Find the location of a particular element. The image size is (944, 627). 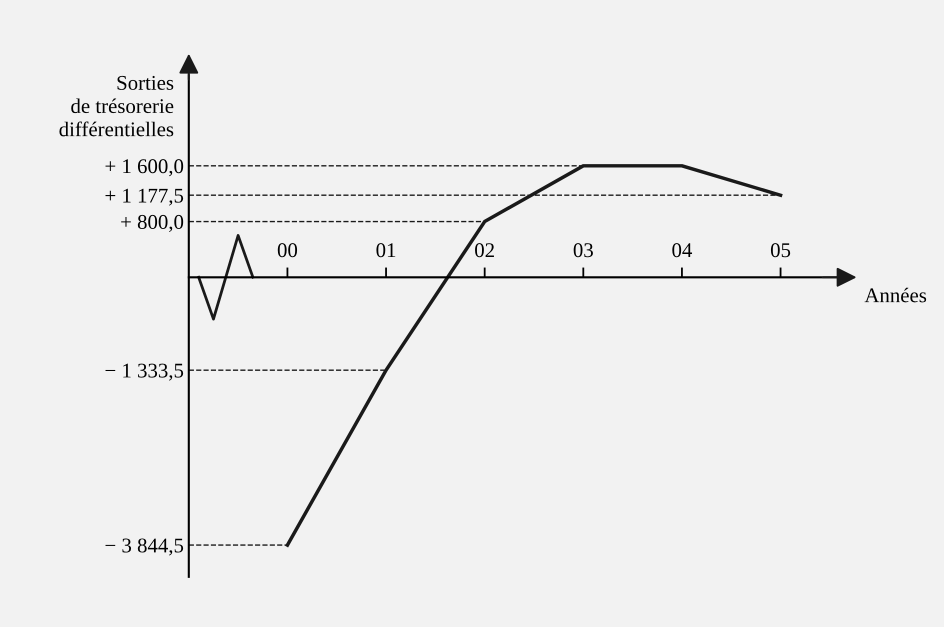

y-axis-title: Sorties de trésorerie différentielles is located at coordinates (116, 106).